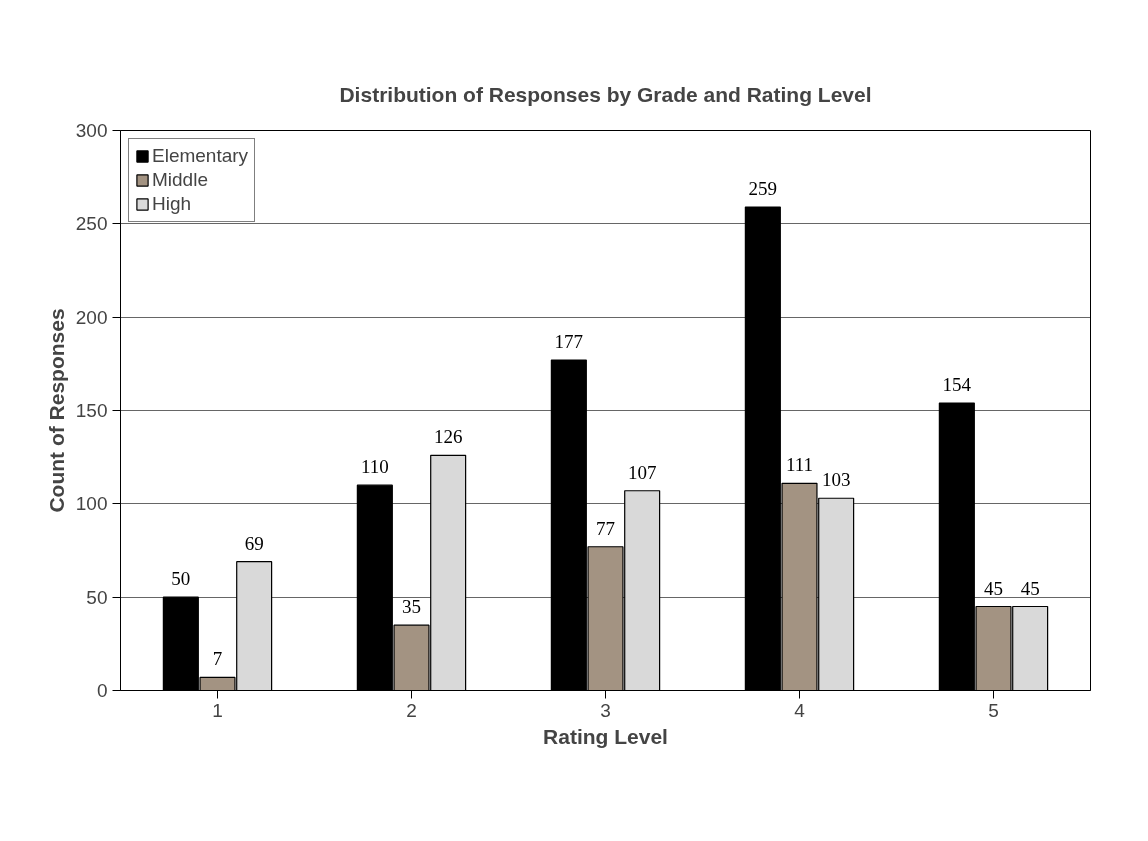  Describe the element at coordinates (102, 690) in the screenshot. I see `y-tick-label: 0` at that location.